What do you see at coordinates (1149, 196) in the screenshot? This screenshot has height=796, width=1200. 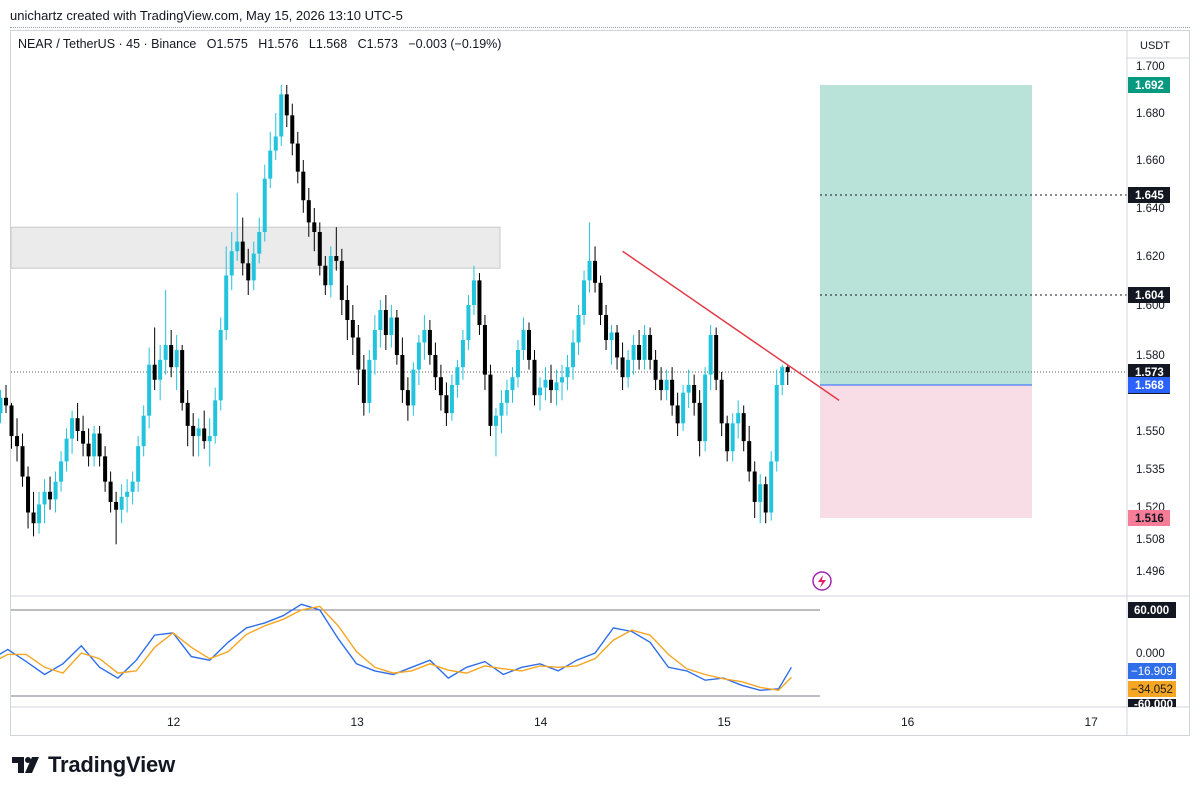 I see `price-badge-label: 1.645` at bounding box center [1149, 196].